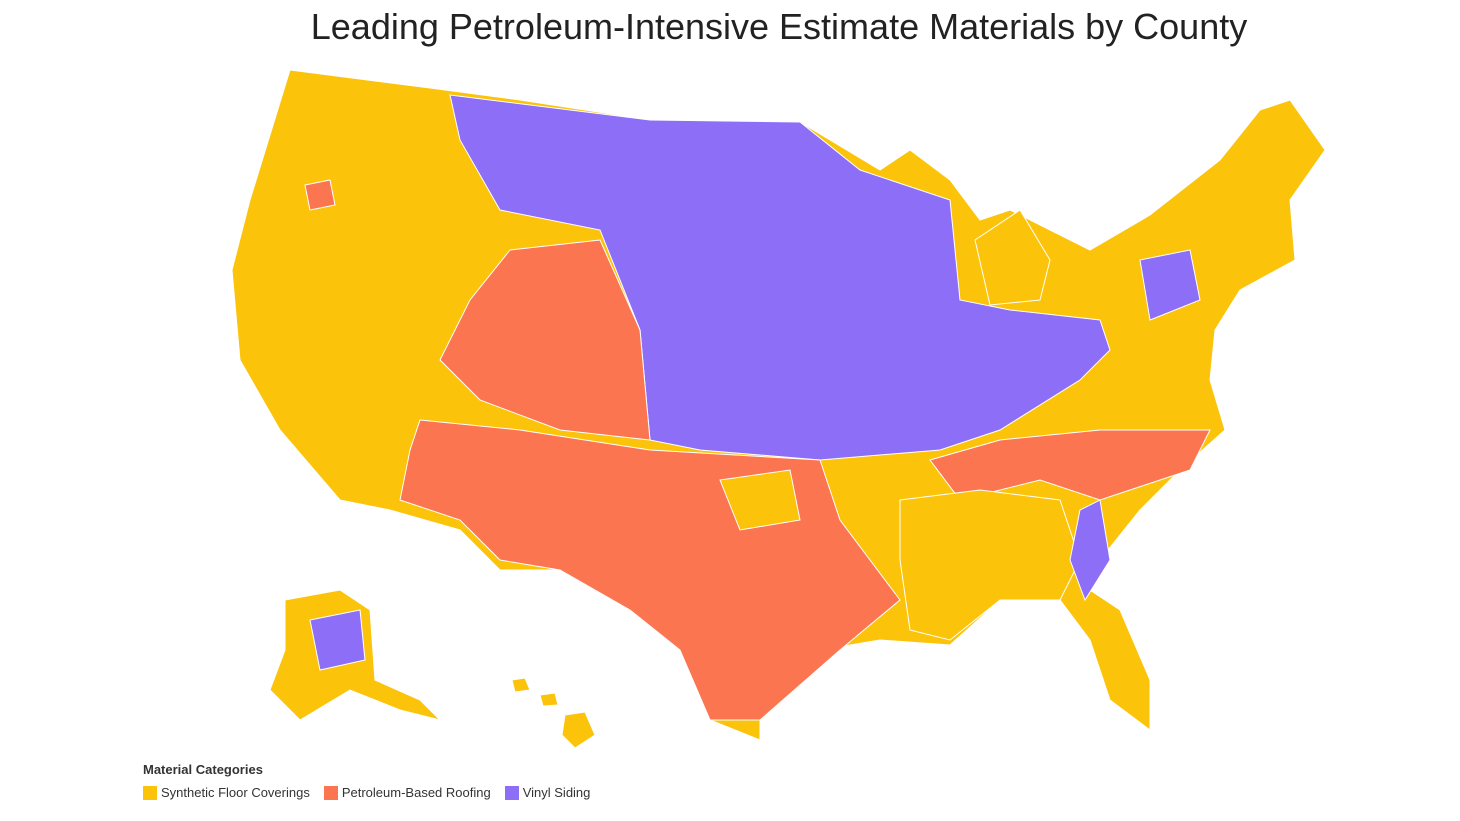 Image resolution: width=1460 pixels, height=821 pixels. I want to click on legend-item: Vinyl Siding, so click(547, 792).